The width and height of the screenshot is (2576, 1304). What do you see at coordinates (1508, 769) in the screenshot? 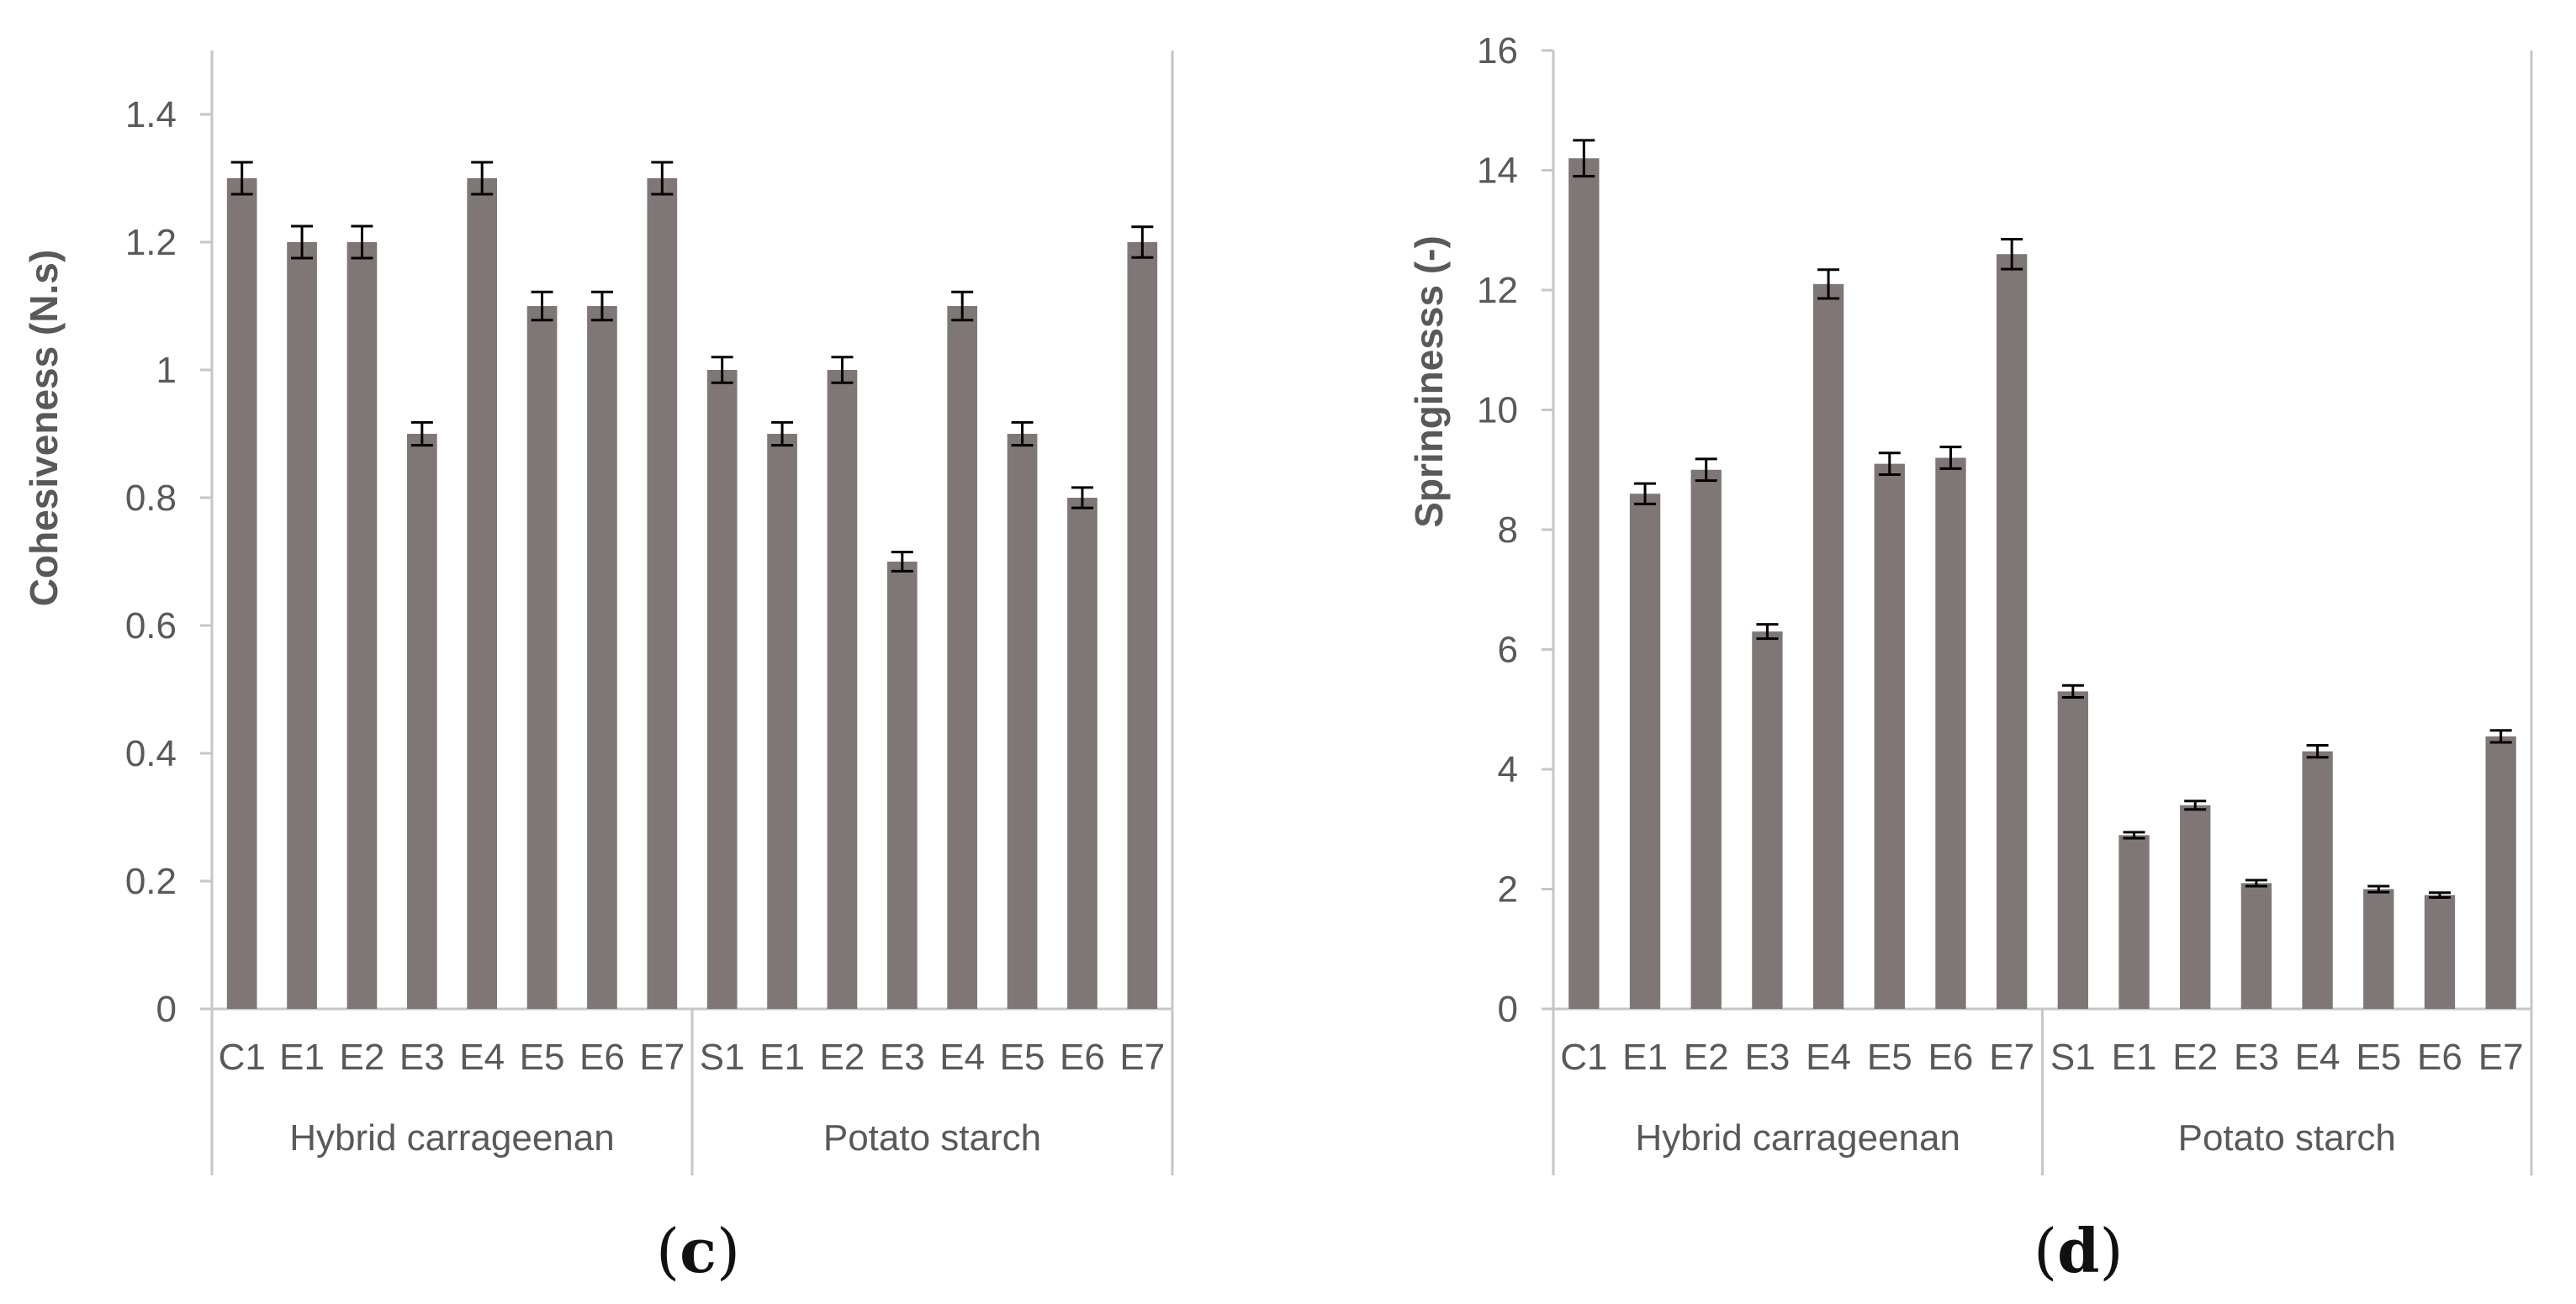
I see `y-tick-label: 4` at bounding box center [1508, 769].